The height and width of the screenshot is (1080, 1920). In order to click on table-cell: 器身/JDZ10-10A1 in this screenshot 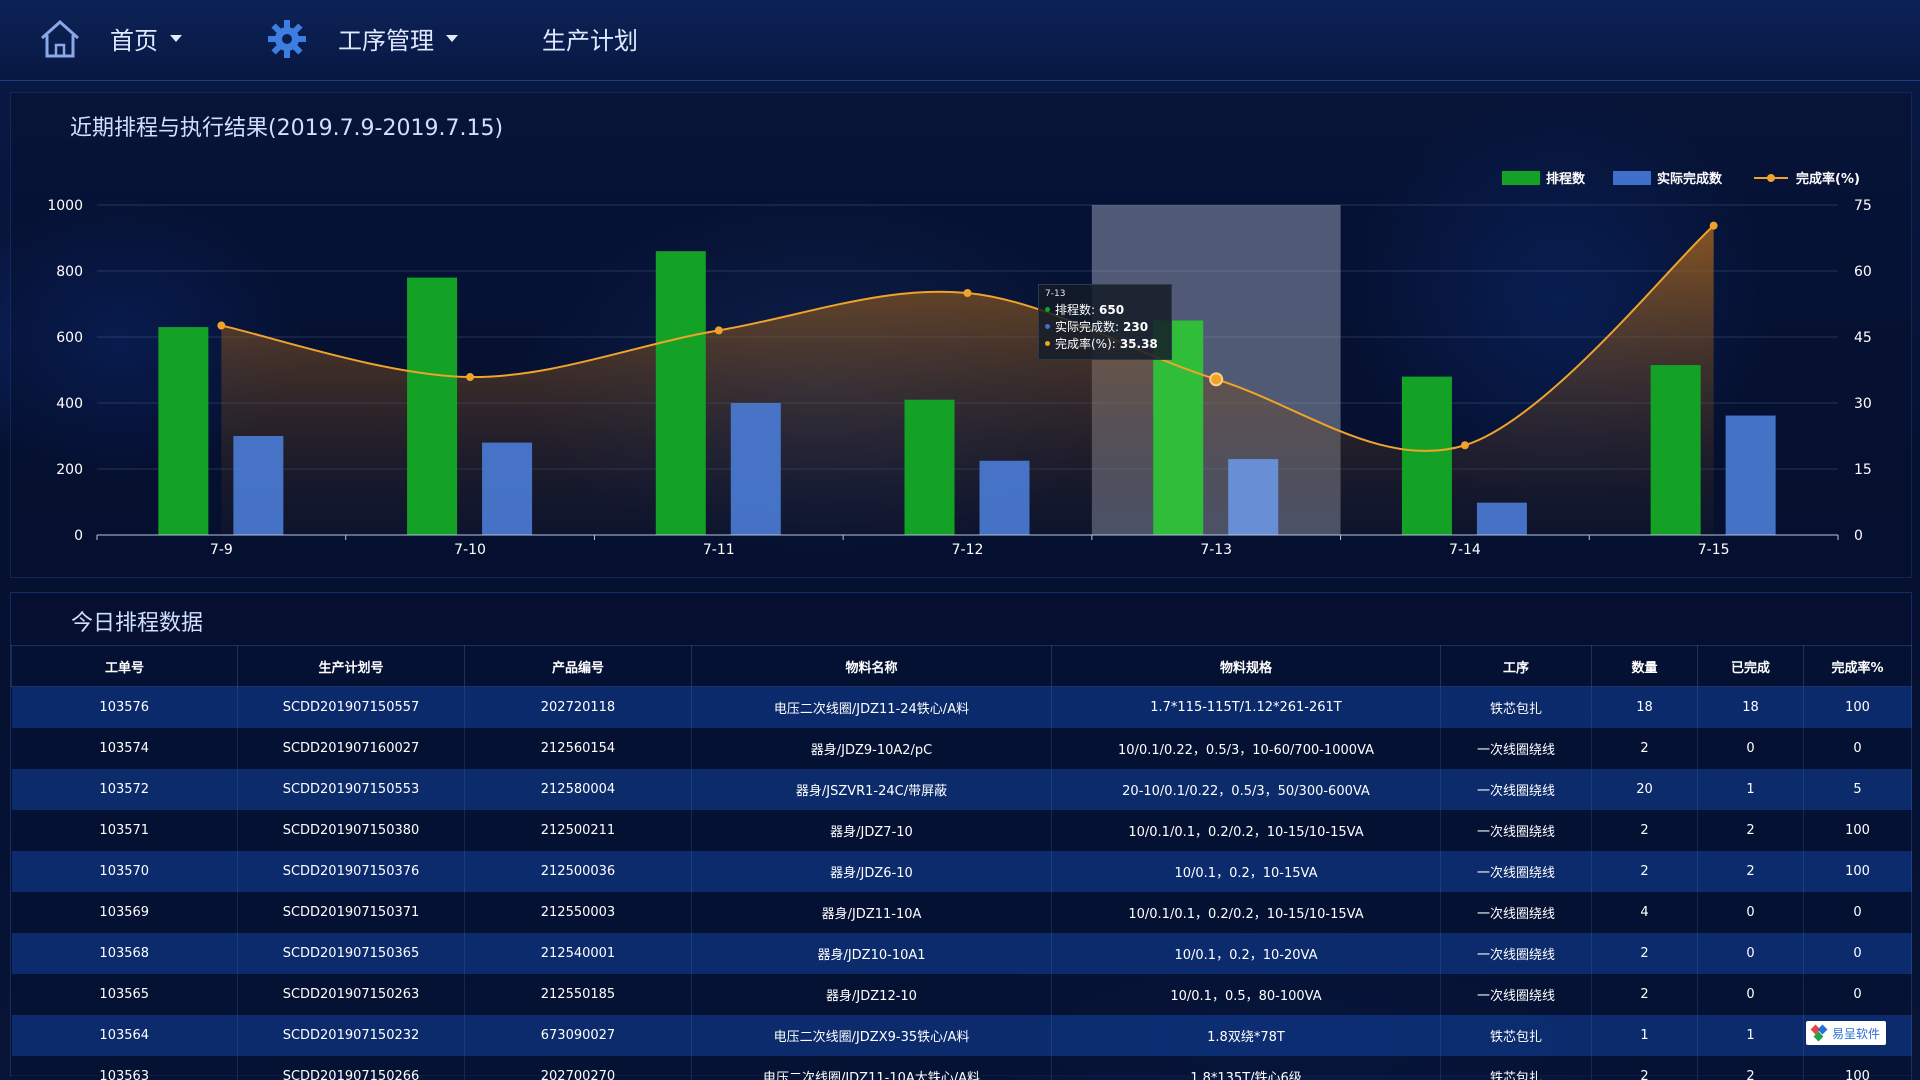, I will do `click(871, 953)`.